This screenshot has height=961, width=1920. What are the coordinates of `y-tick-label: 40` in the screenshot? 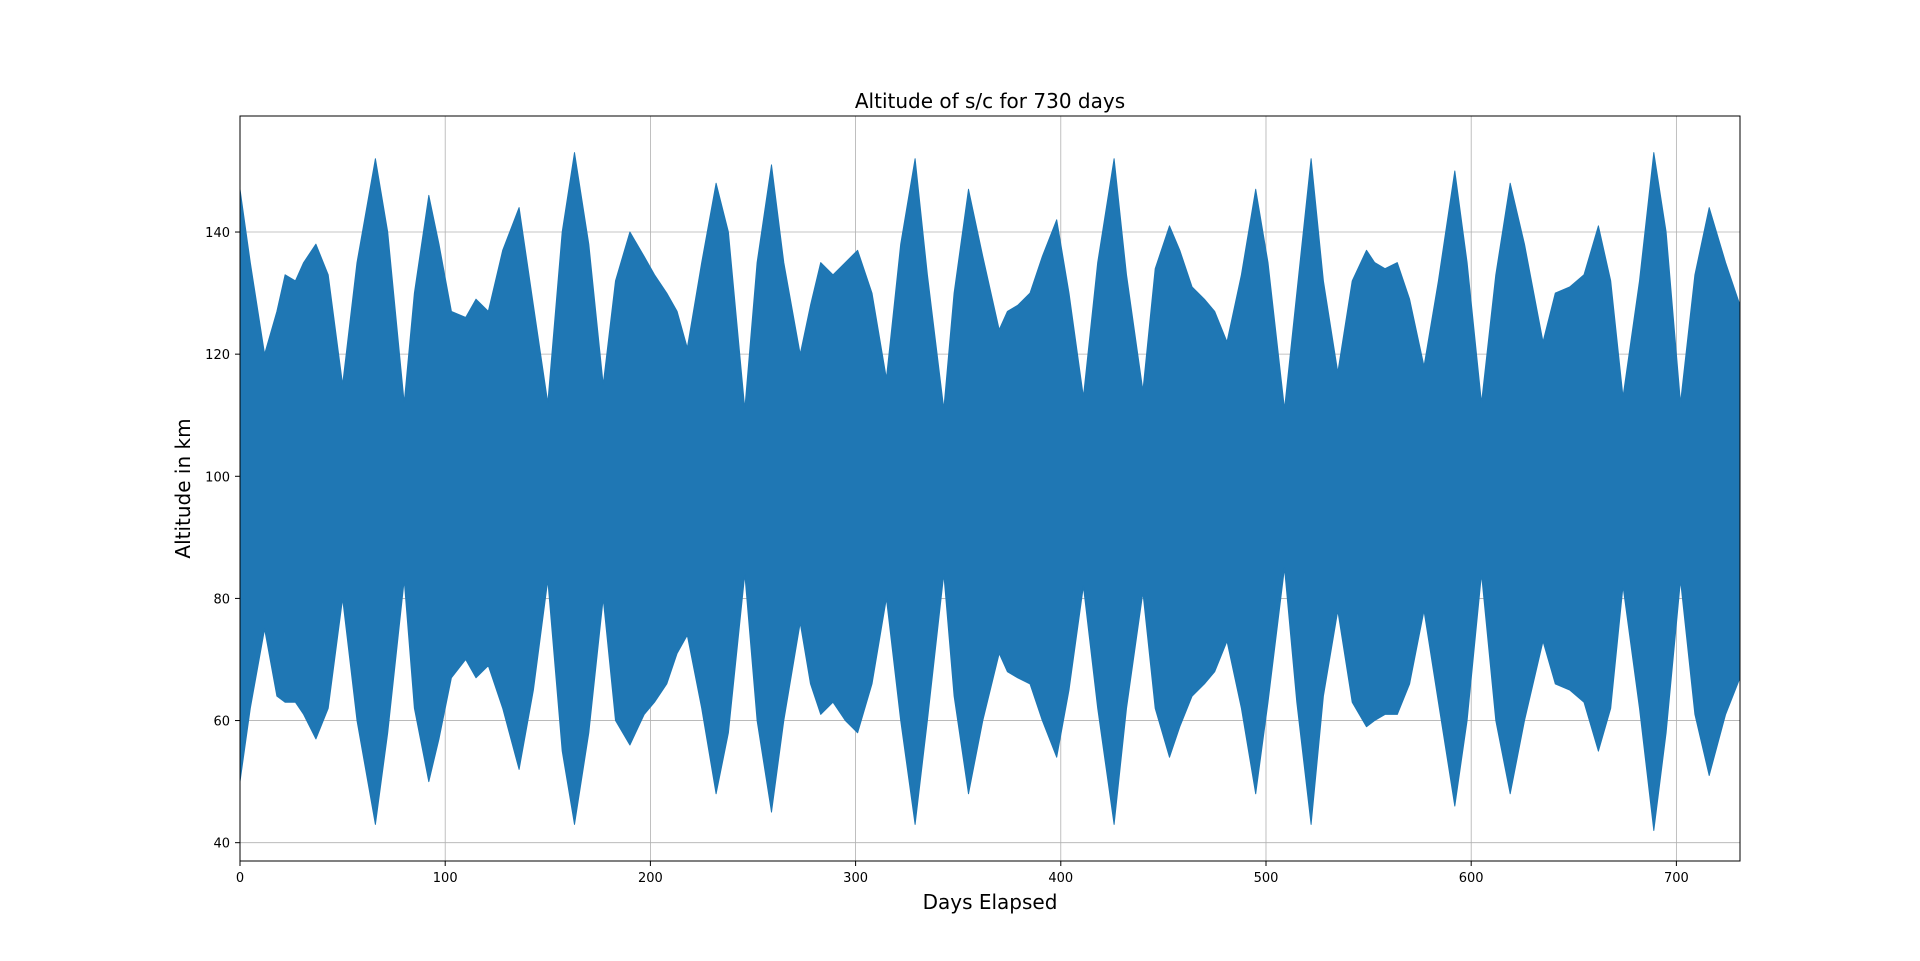 It's located at (221, 844).